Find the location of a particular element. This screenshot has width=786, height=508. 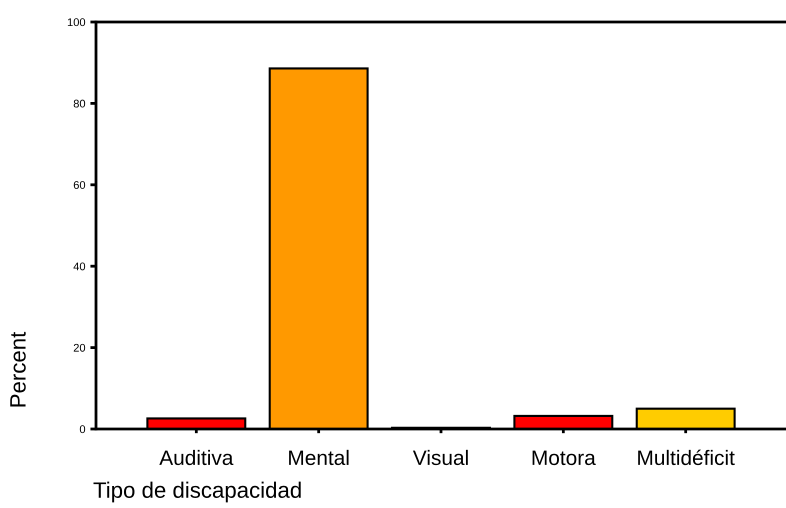

y-tick-label: 40 is located at coordinates (79, 266).